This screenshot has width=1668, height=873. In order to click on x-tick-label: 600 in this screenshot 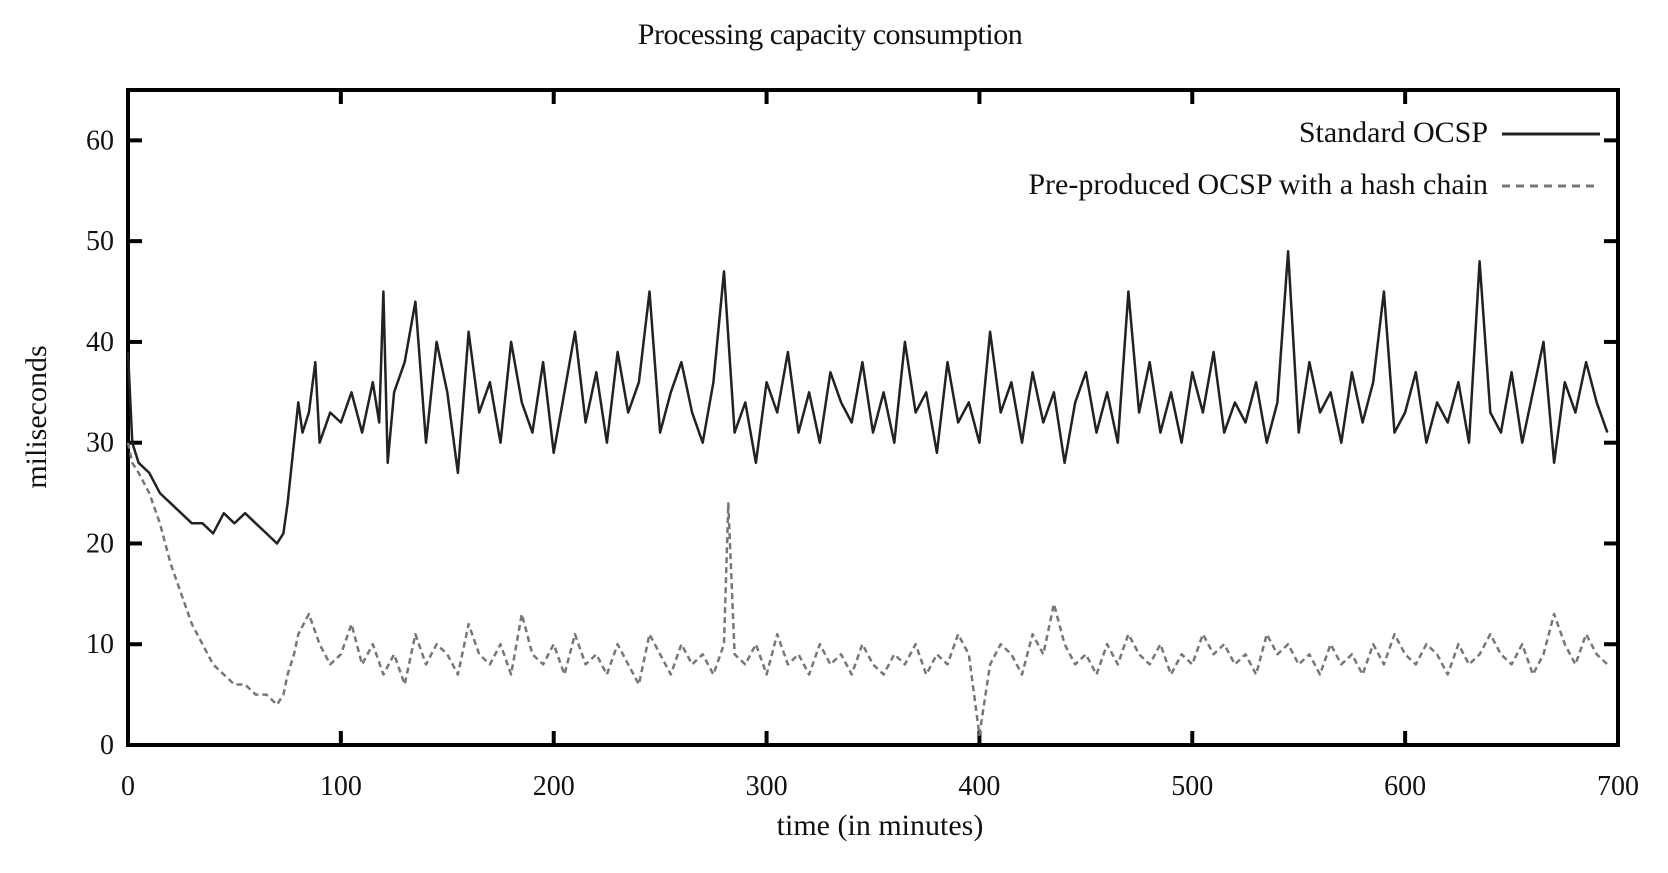, I will do `click(1405, 786)`.